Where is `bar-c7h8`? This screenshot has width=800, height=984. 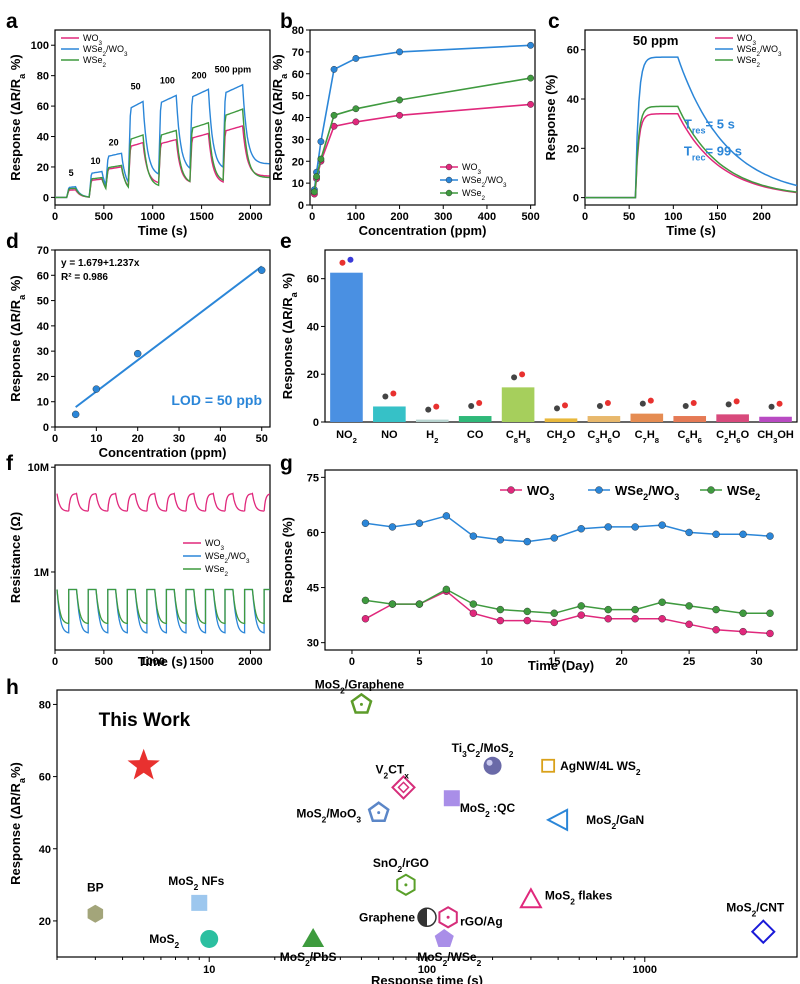 bar-c7h8 is located at coordinates (647, 417).